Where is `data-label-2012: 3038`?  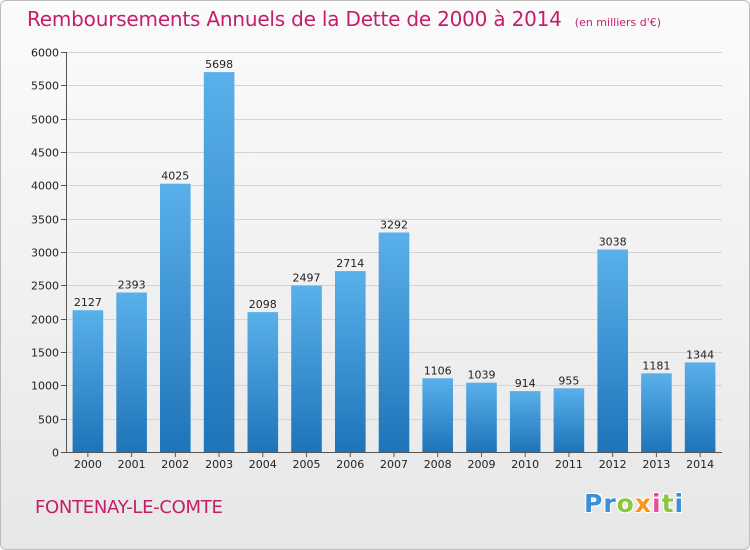 data-label-2012: 3038 is located at coordinates (613, 242).